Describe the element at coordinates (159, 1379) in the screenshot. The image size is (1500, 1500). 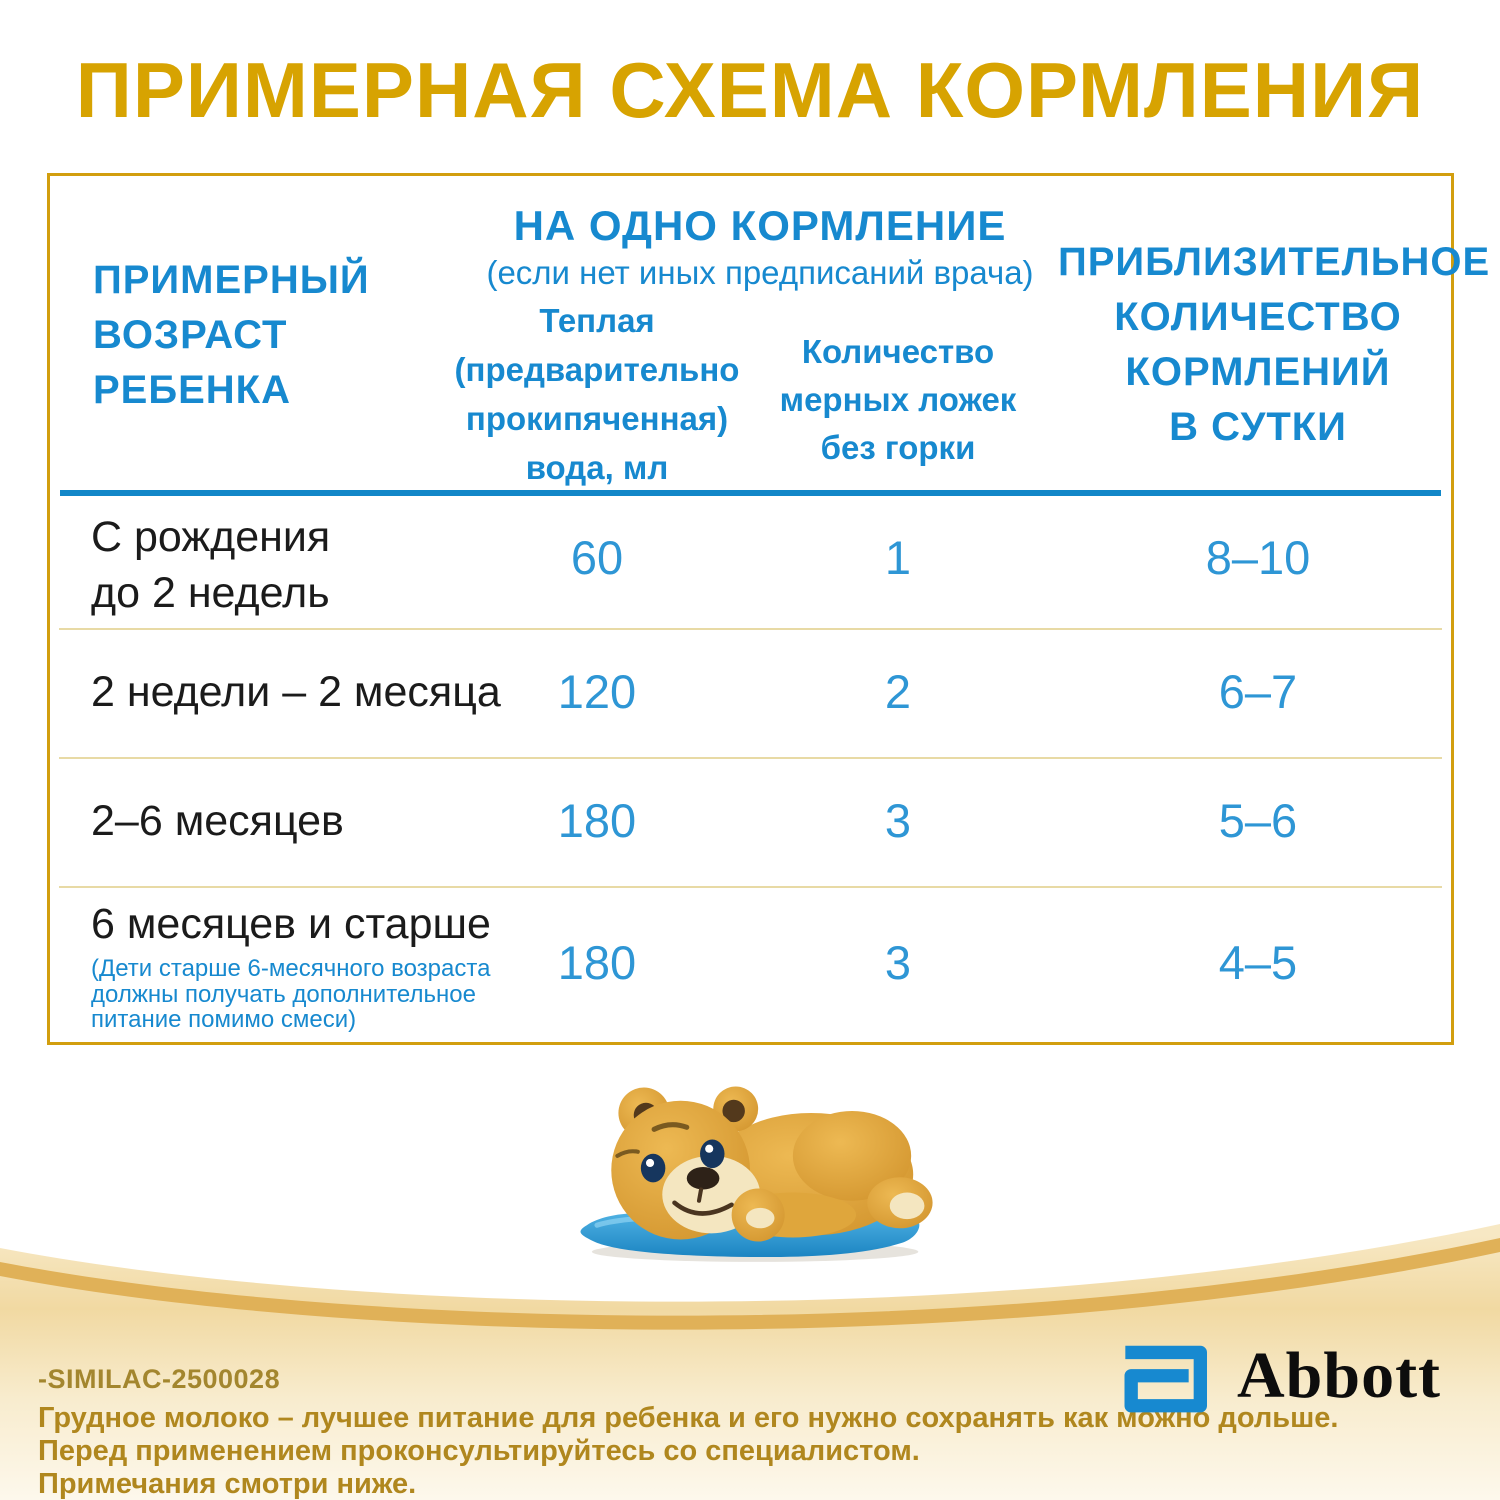
I see `product-code: -SIMILAC-2500028` at that location.